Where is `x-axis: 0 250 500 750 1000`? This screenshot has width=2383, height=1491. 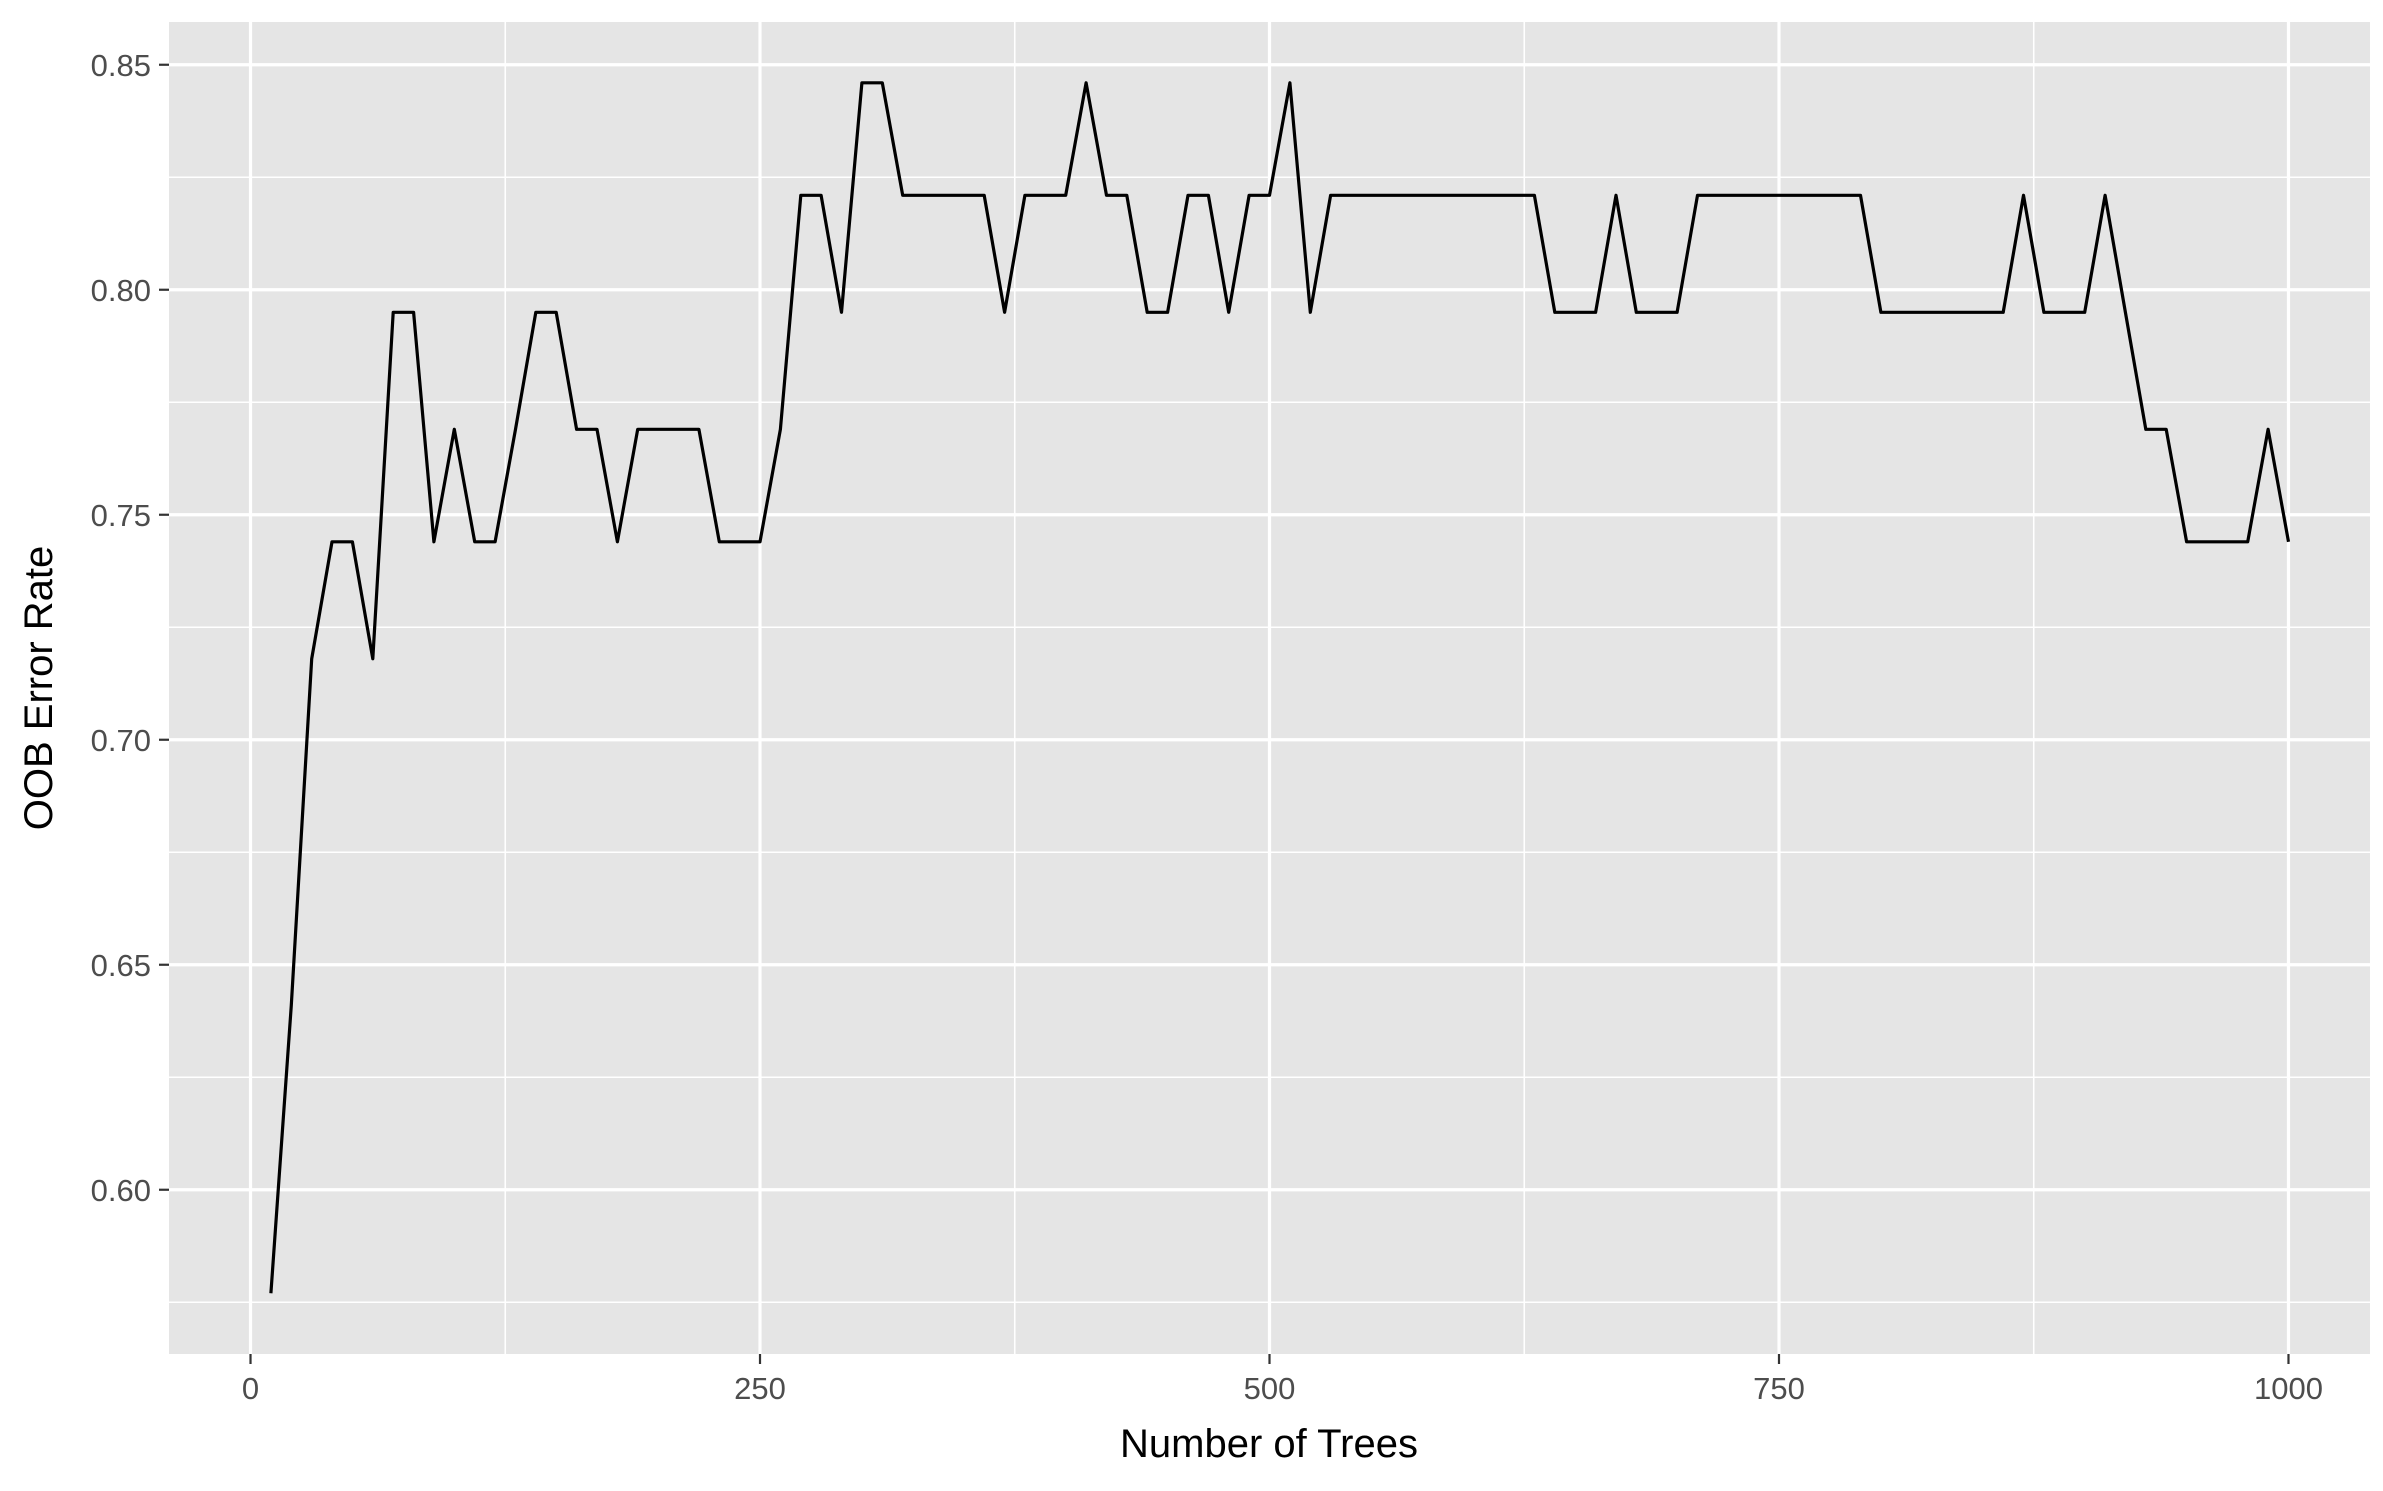
x-axis: 0 250 500 750 1000 is located at coordinates (1282, 1380).